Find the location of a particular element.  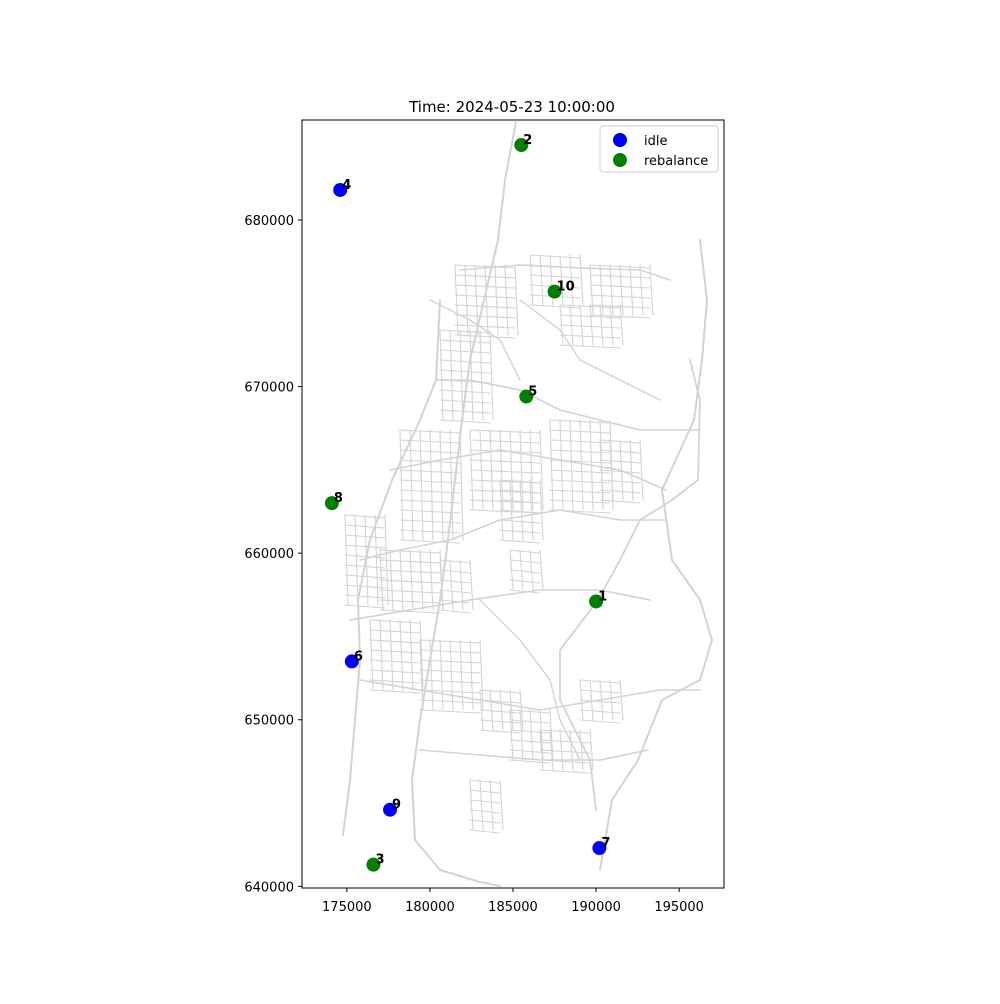

x-tick-label: 180000 is located at coordinates (430, 907).